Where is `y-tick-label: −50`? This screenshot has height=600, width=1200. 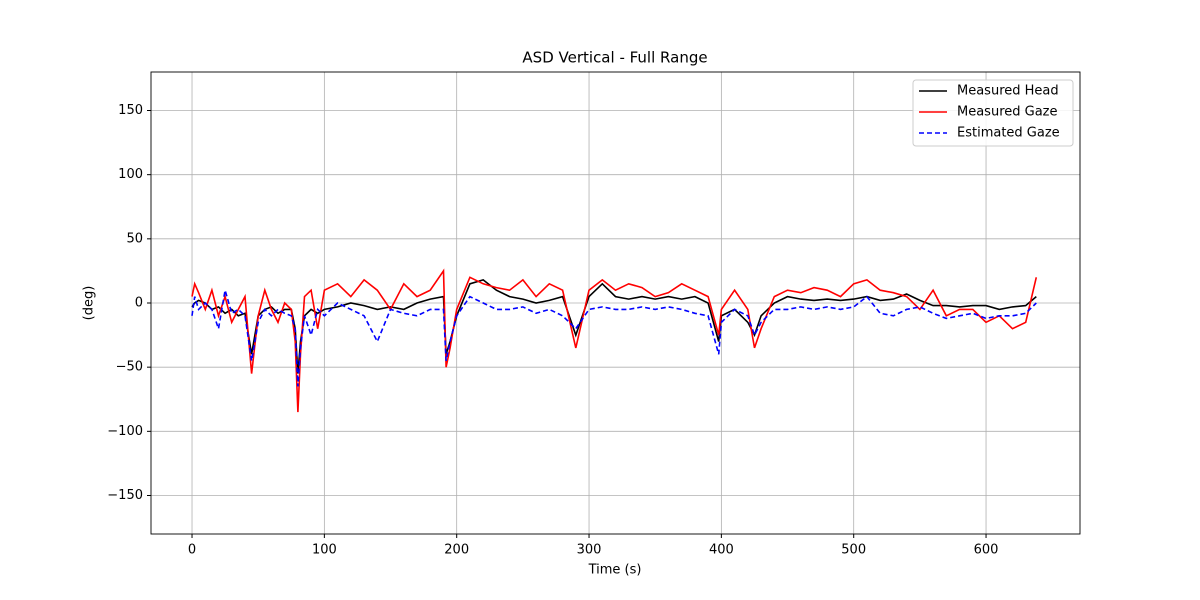 y-tick-label: −50 is located at coordinates (129, 367).